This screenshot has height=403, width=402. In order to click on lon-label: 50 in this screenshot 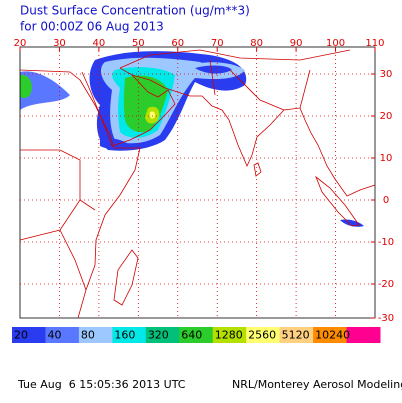, I will do `click(138, 43)`.